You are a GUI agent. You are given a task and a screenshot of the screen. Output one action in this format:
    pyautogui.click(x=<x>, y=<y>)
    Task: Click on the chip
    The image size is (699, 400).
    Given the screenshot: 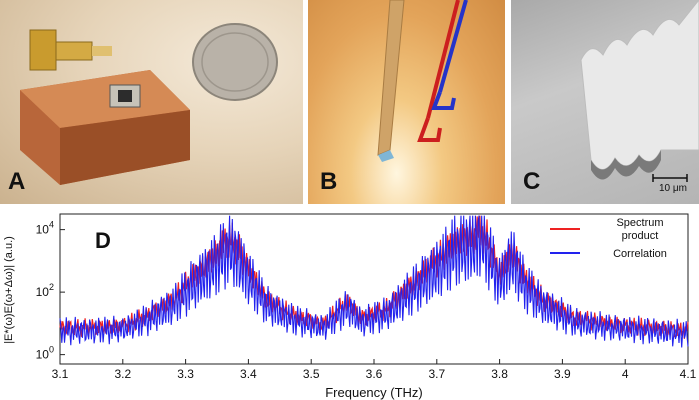 What is the action you would take?
    pyautogui.click(x=125, y=96)
    